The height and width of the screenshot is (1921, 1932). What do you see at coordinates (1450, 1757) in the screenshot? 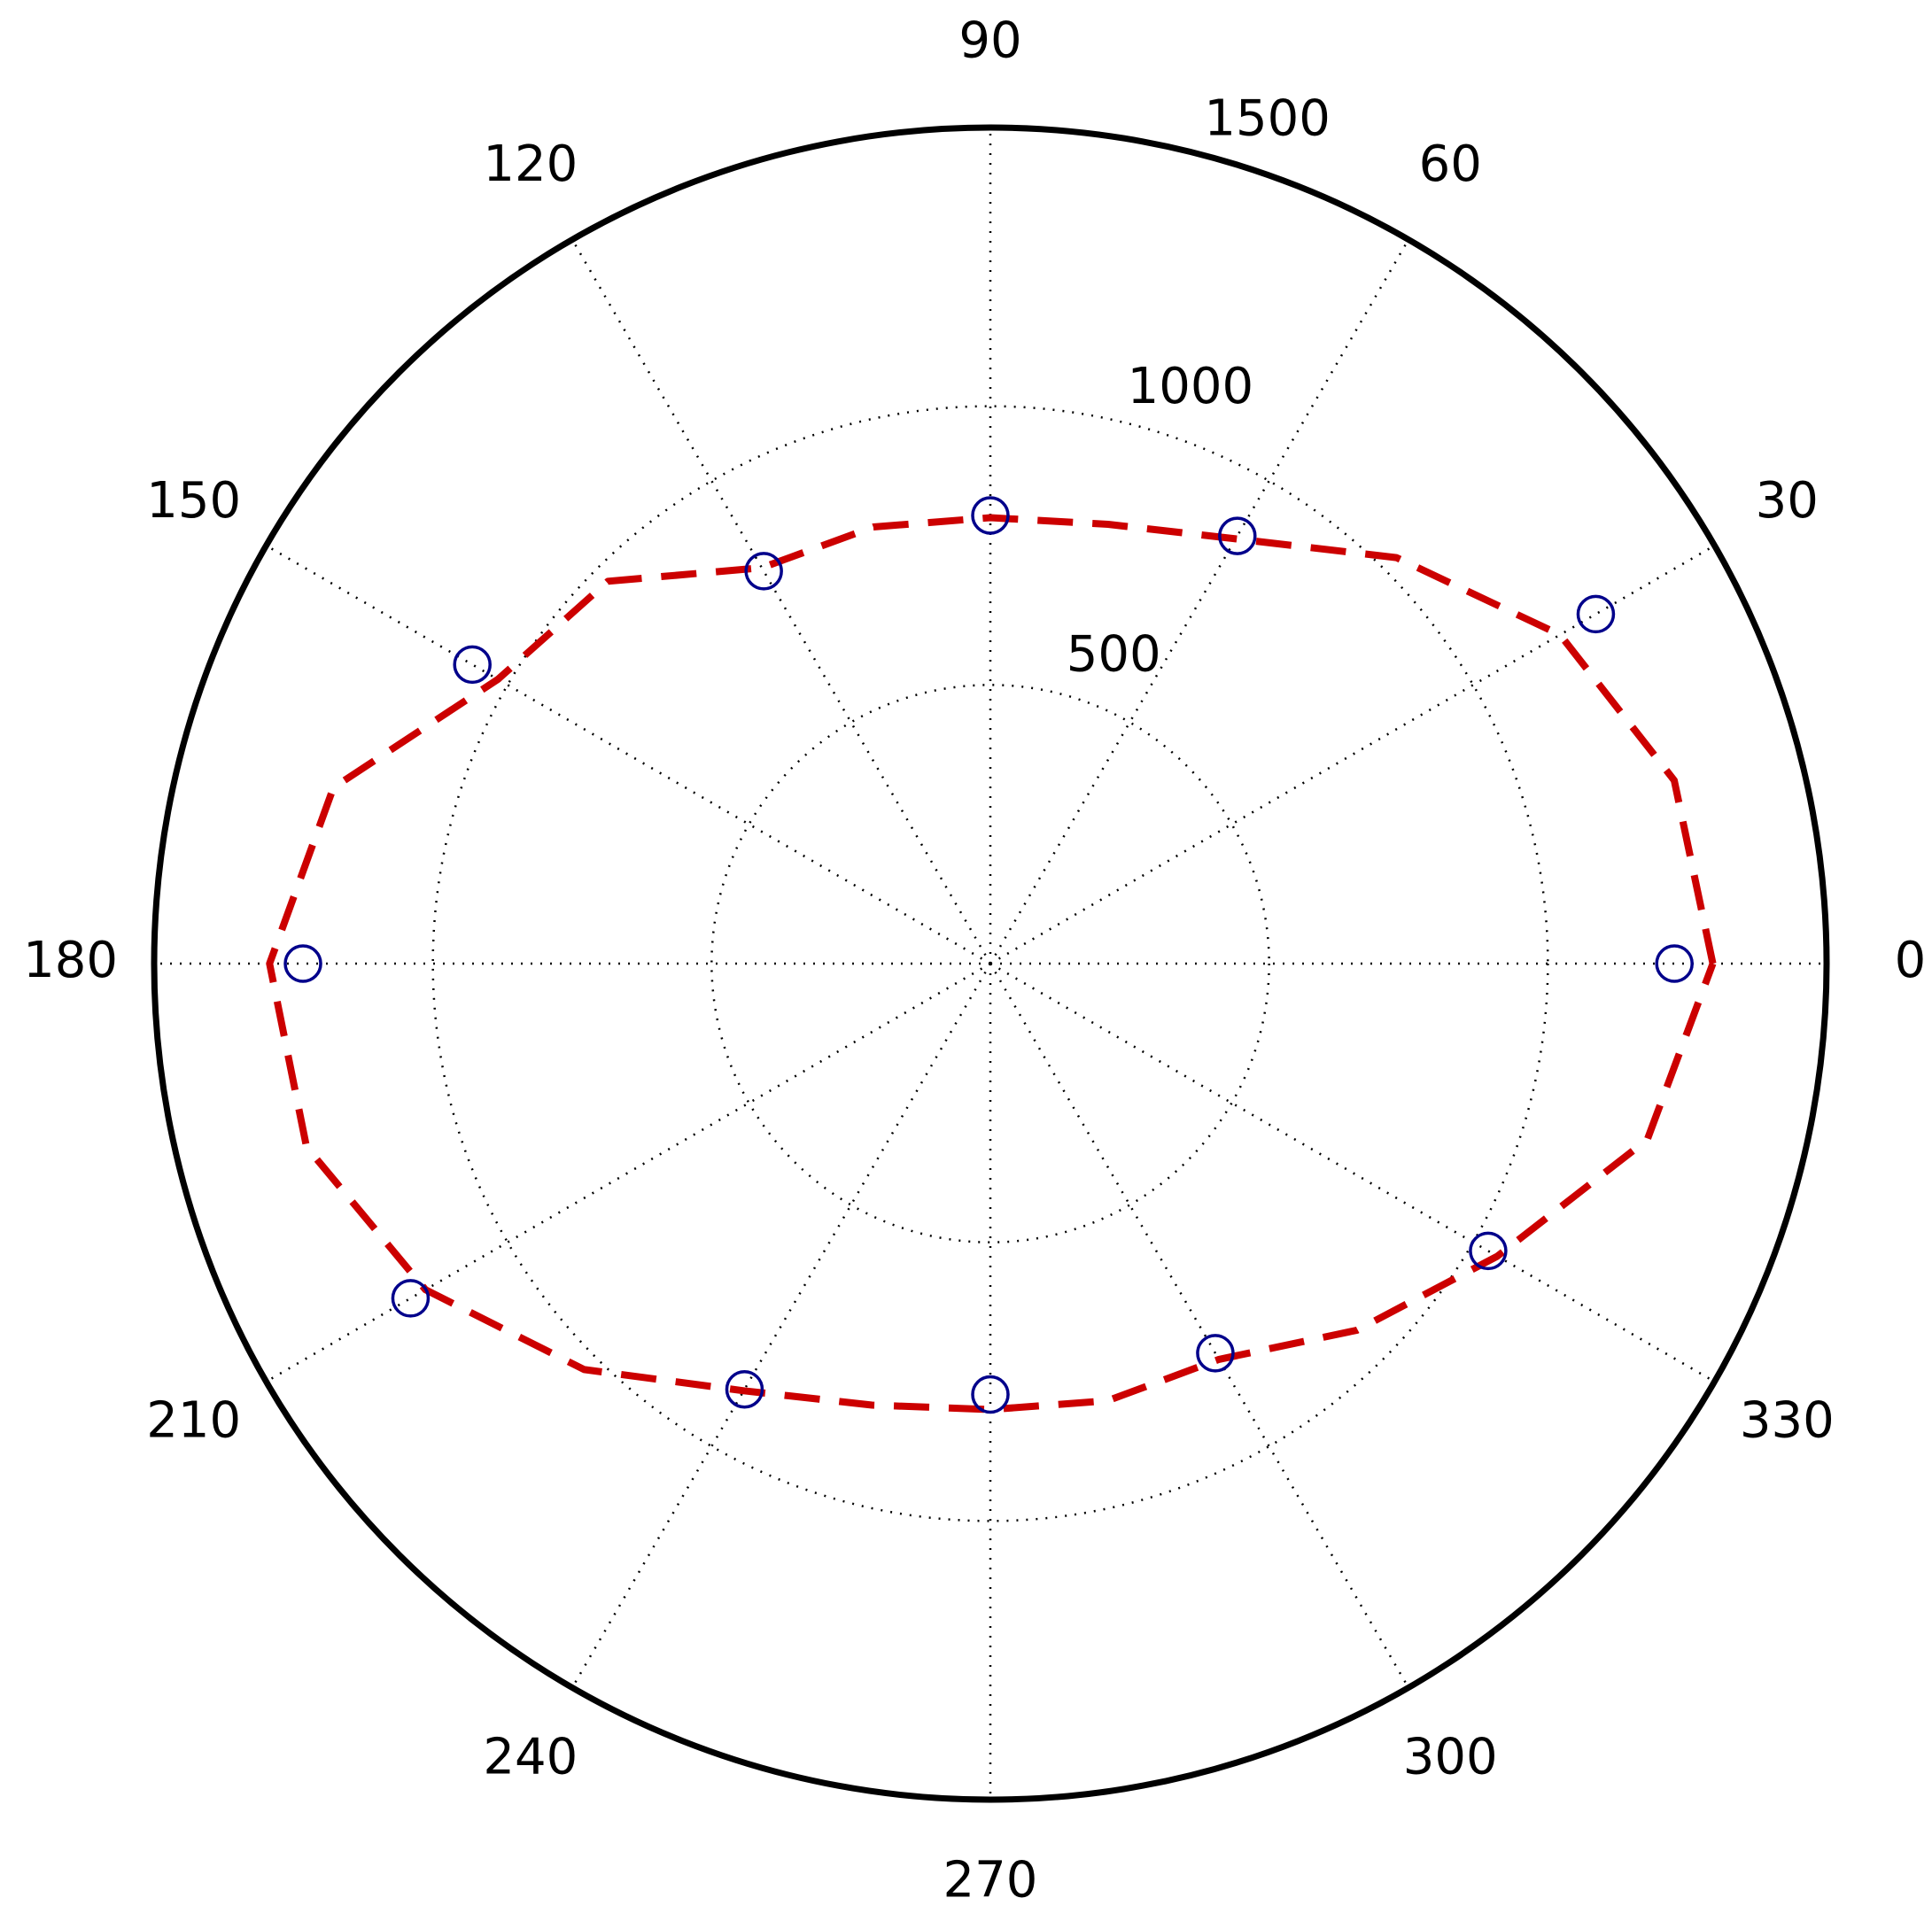
I see `theta-tick-label: 300` at bounding box center [1450, 1757].